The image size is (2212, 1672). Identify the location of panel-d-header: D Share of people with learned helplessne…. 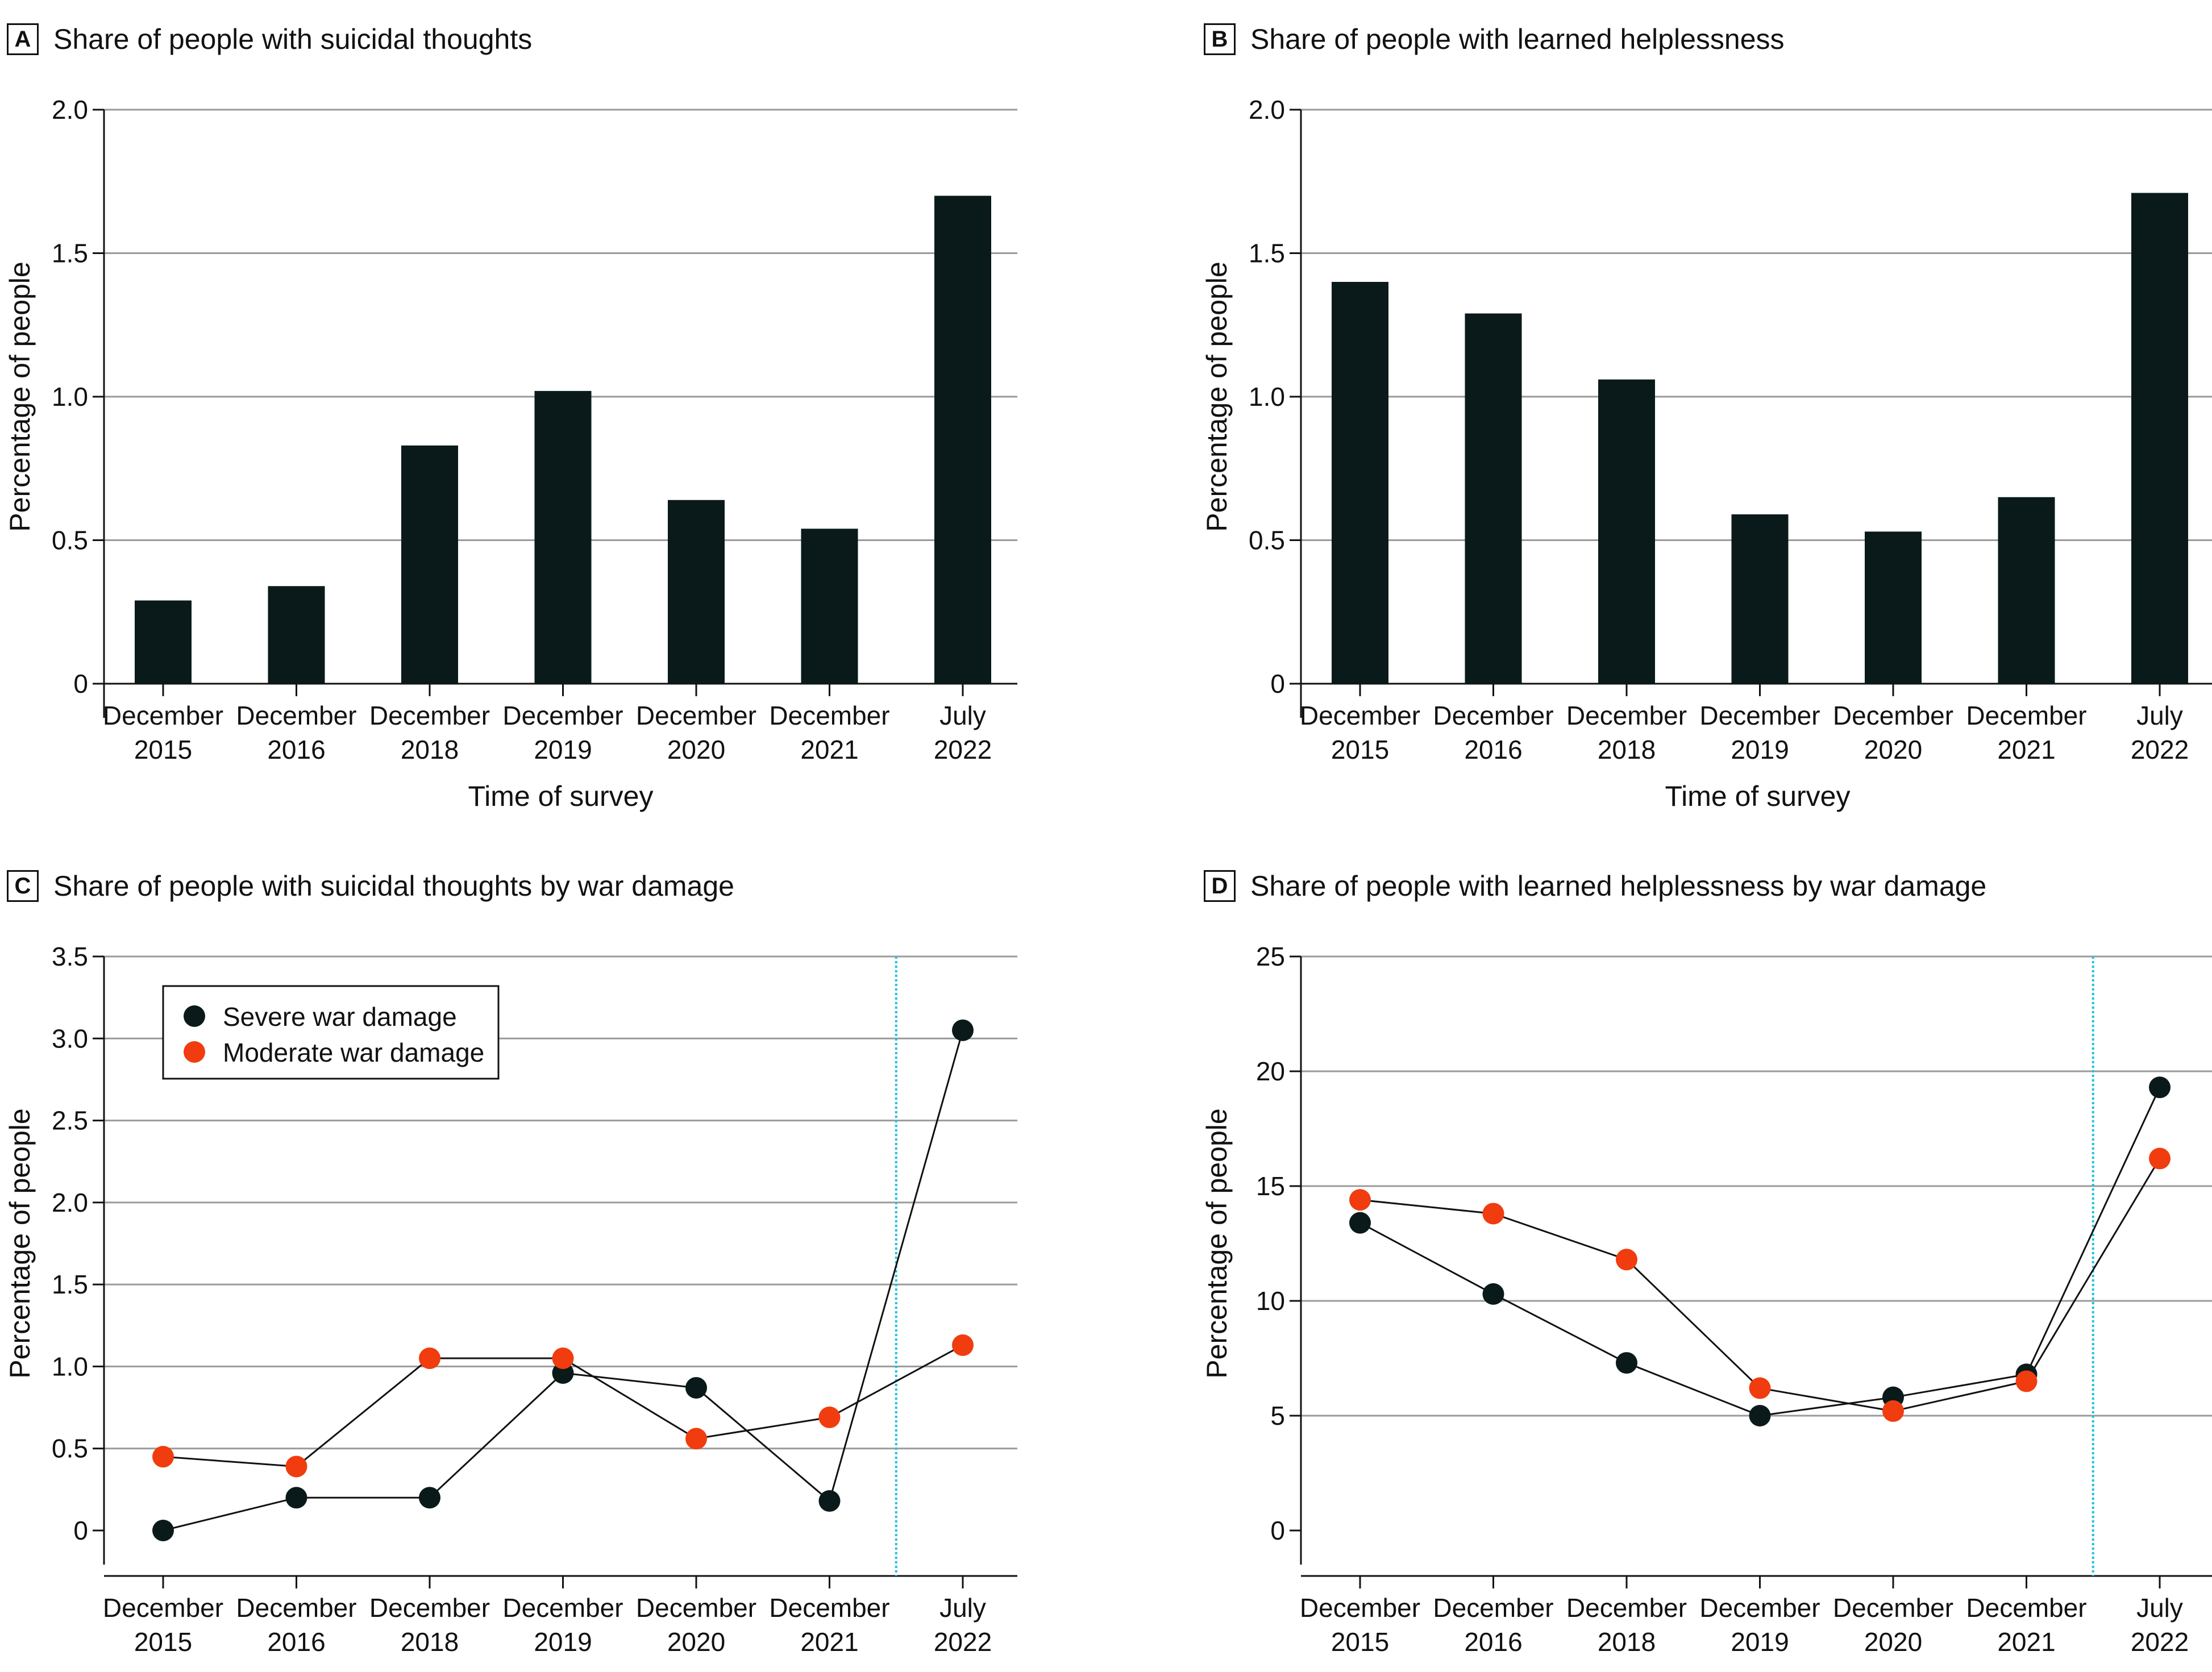
(1595, 895).